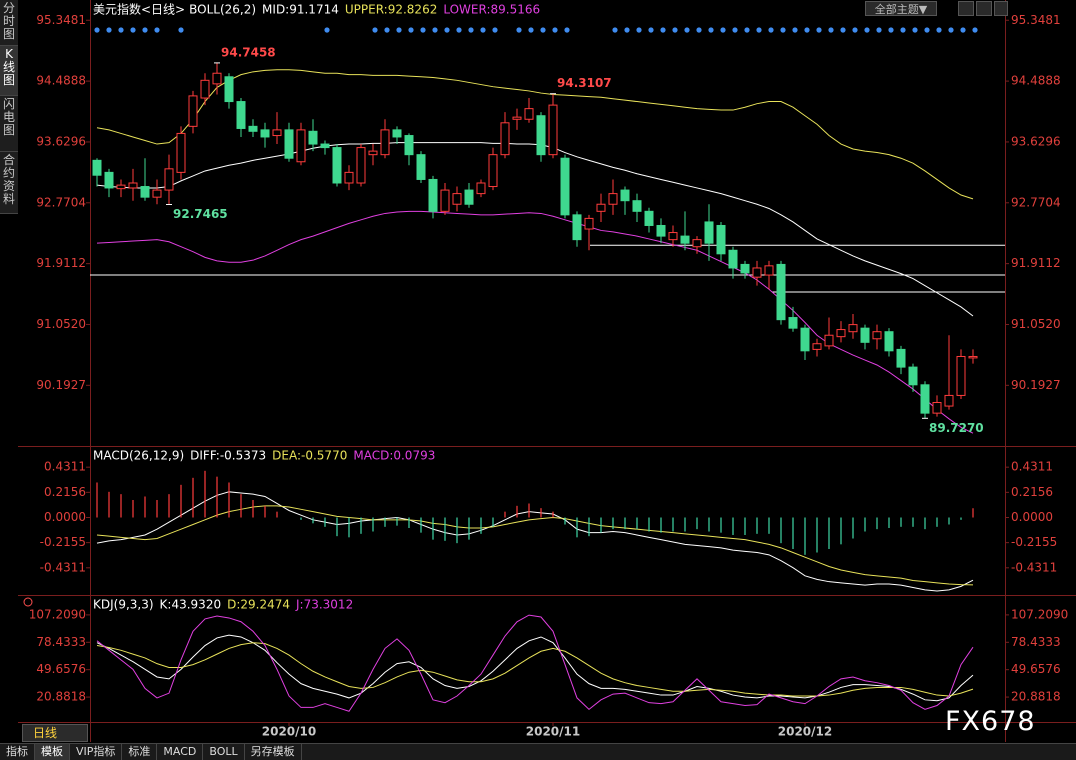 The image size is (1076, 760). What do you see at coordinates (140, 752) in the screenshot?
I see `bottom-tab: 标准` at bounding box center [140, 752].